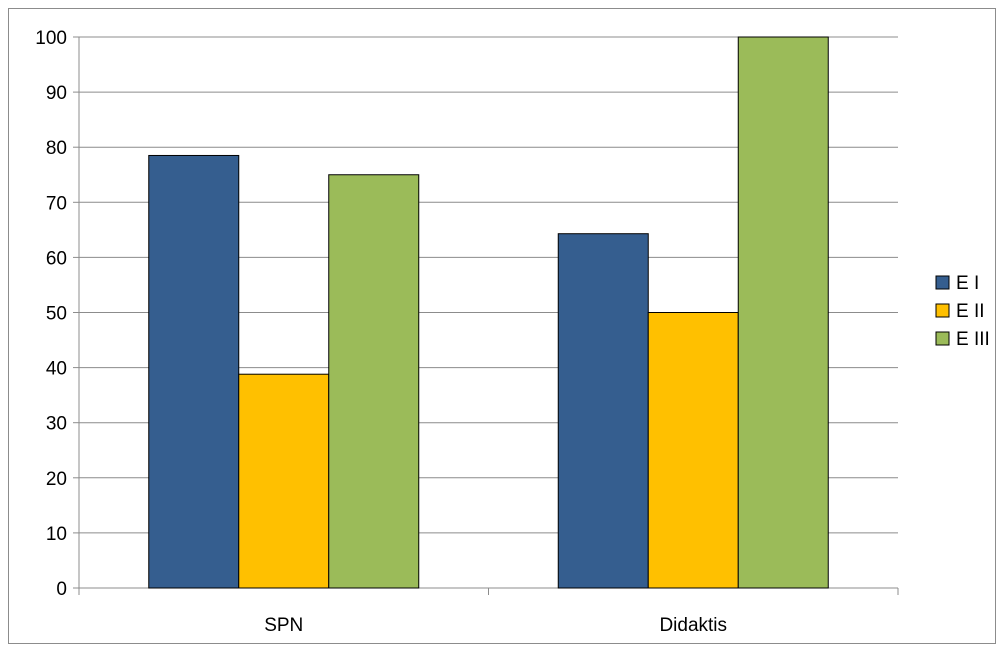 Image resolution: width=1006 pixels, height=651 pixels. What do you see at coordinates (603, 411) in the screenshot?
I see `bar-e-i-didaktis` at bounding box center [603, 411].